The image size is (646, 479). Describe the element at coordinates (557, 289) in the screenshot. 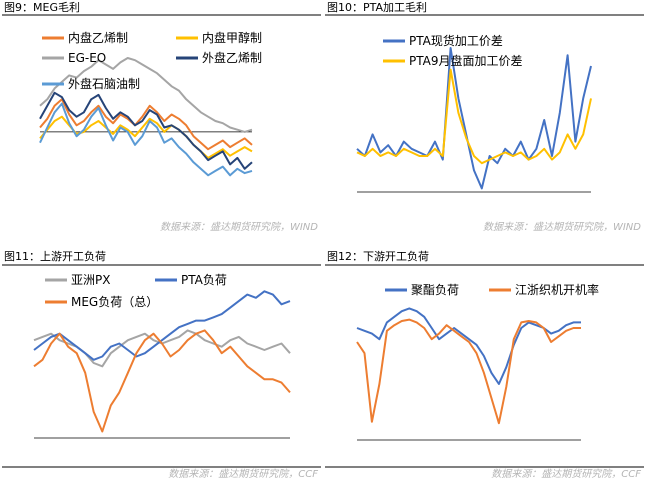

I see `legend-label: 江浙织机开机率` at that location.